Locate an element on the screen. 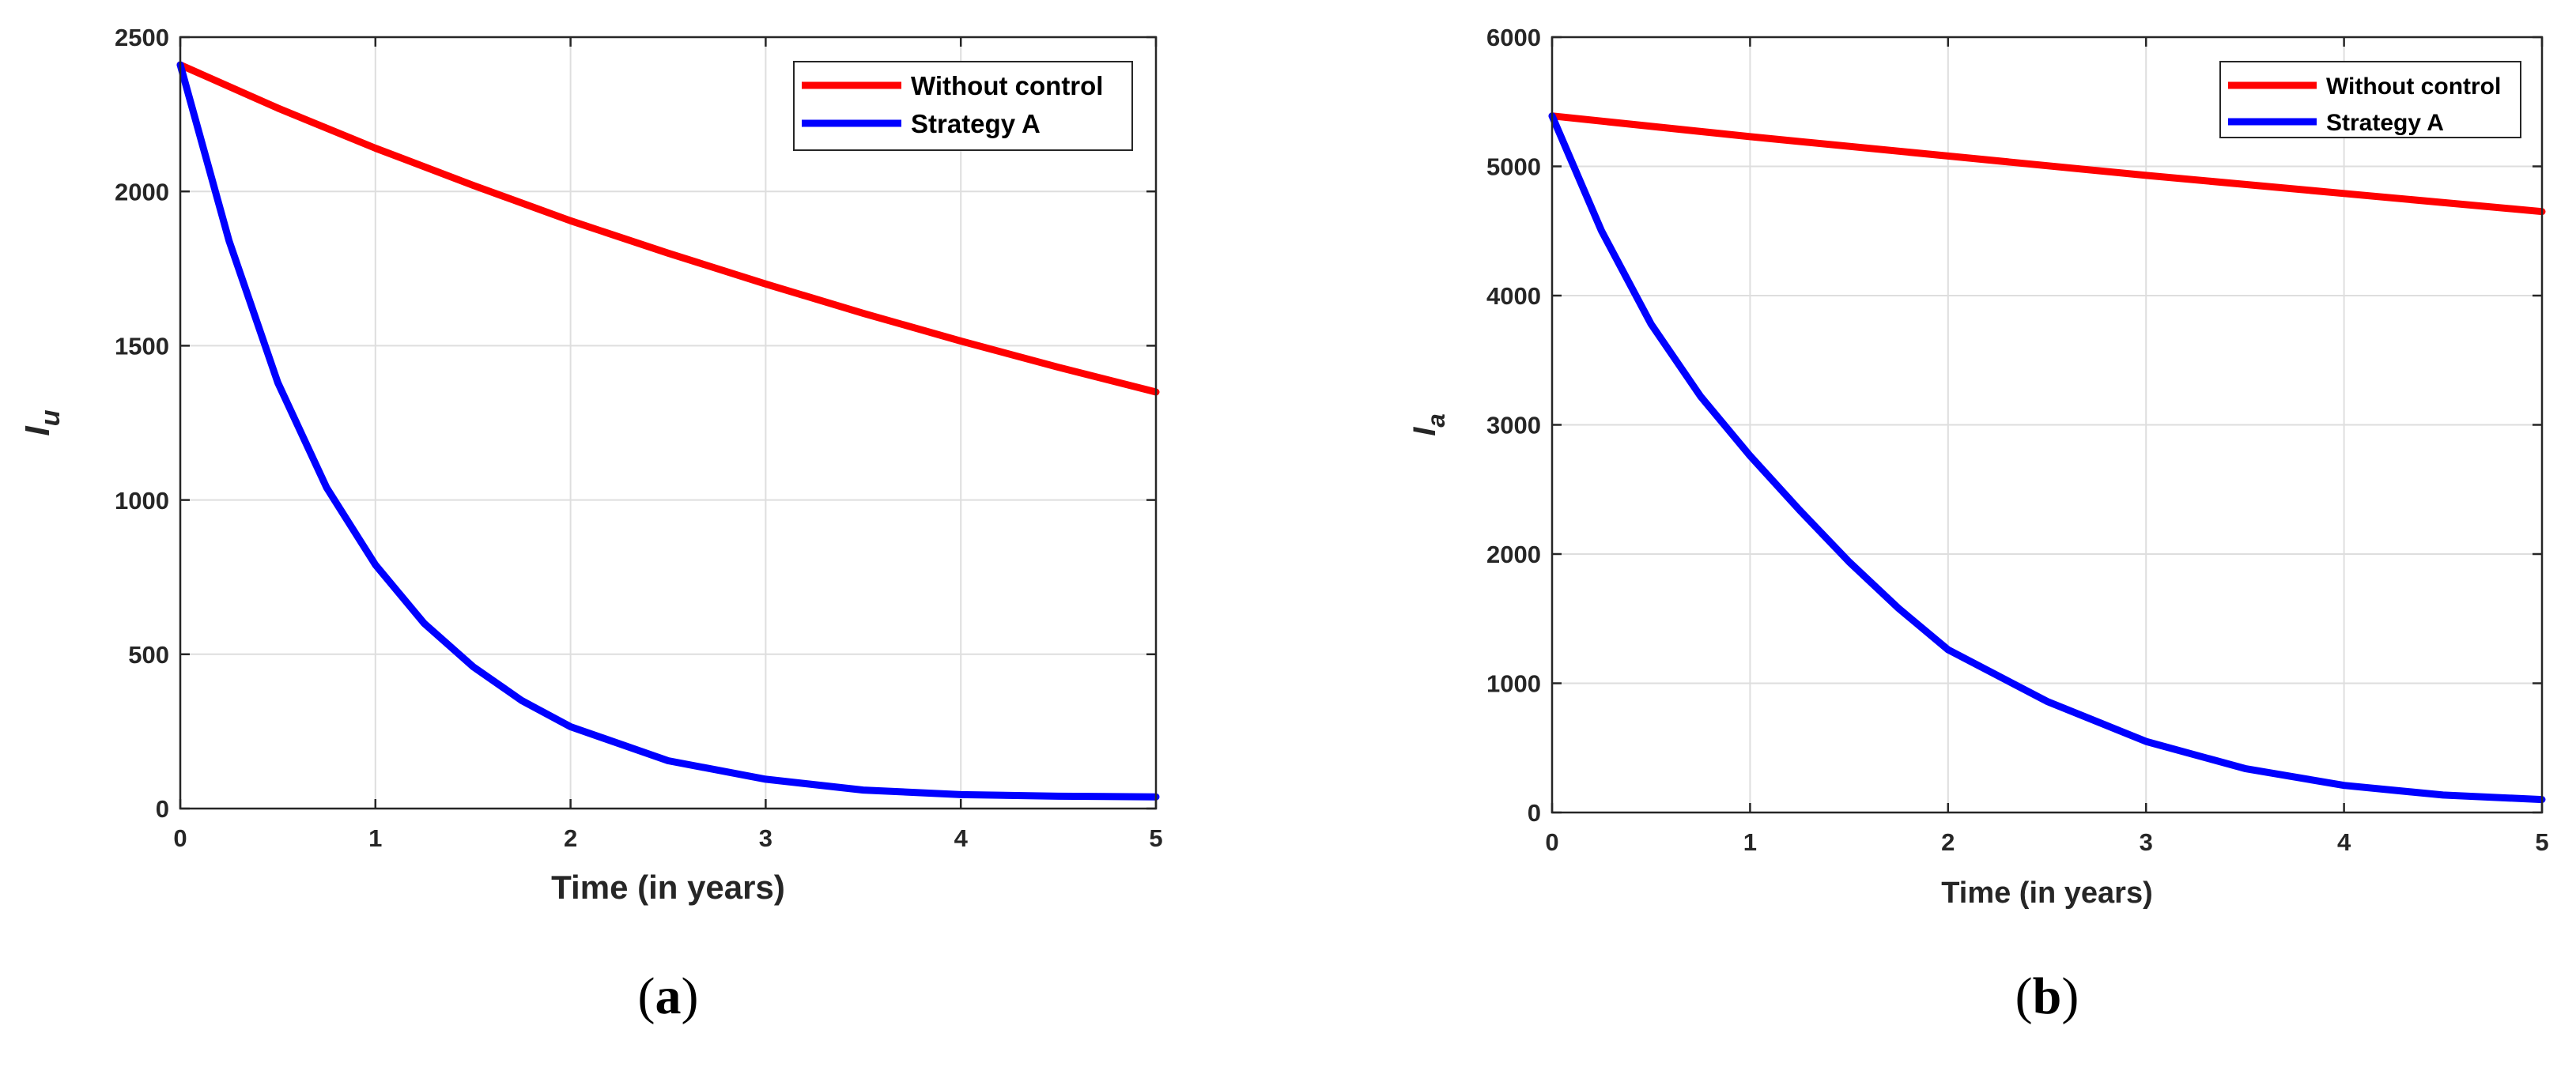  y-tick-label: 6000 is located at coordinates (1513, 37).